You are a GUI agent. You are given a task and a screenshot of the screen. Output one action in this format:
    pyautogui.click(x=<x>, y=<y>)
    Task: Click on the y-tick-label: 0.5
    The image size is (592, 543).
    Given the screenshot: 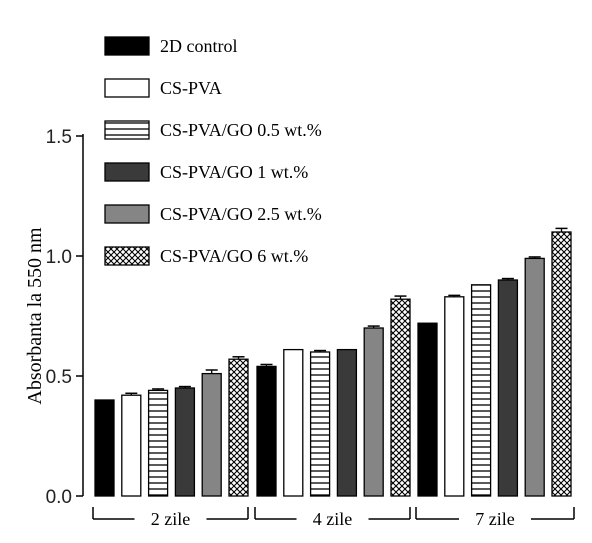 What is the action you would take?
    pyautogui.click(x=59, y=377)
    